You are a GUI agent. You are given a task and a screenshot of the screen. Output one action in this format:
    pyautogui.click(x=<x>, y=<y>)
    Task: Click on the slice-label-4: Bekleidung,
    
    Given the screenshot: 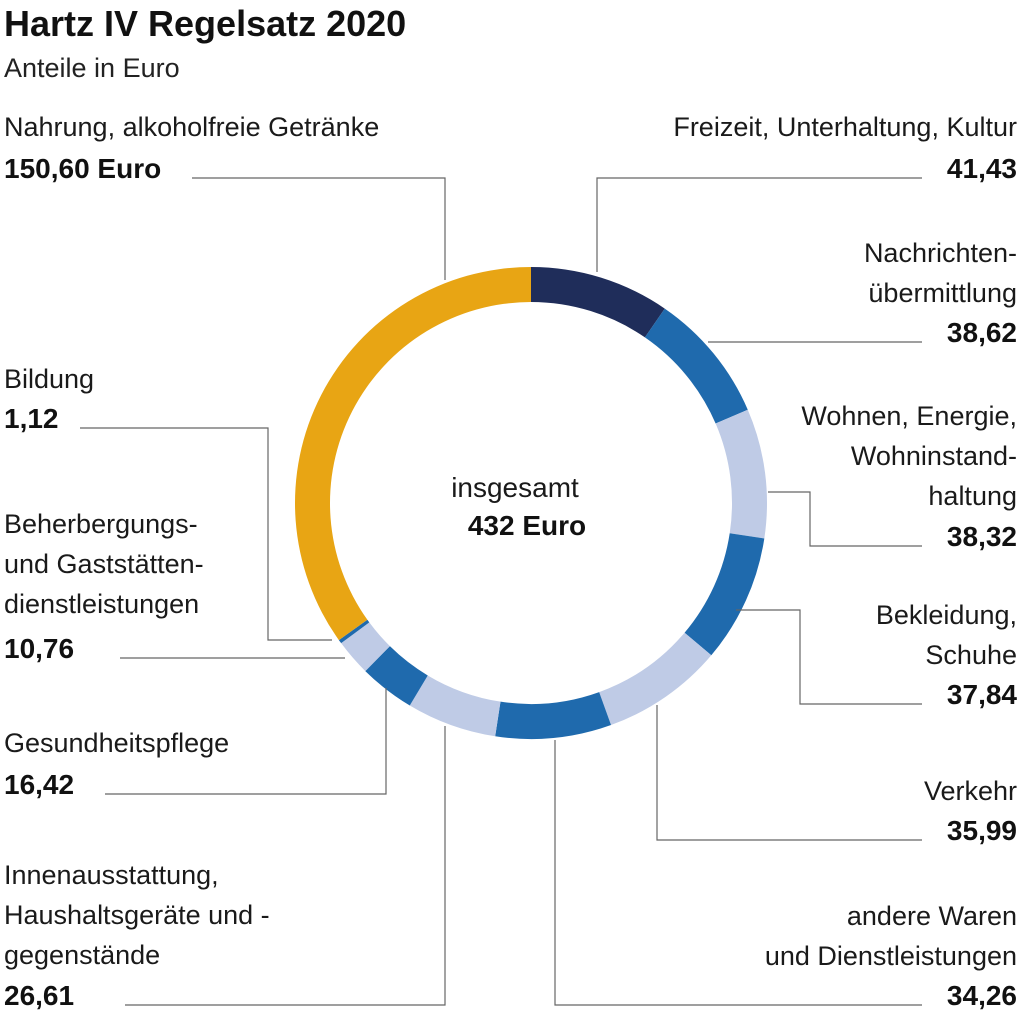 What is the action you would take?
    pyautogui.click(x=946, y=615)
    